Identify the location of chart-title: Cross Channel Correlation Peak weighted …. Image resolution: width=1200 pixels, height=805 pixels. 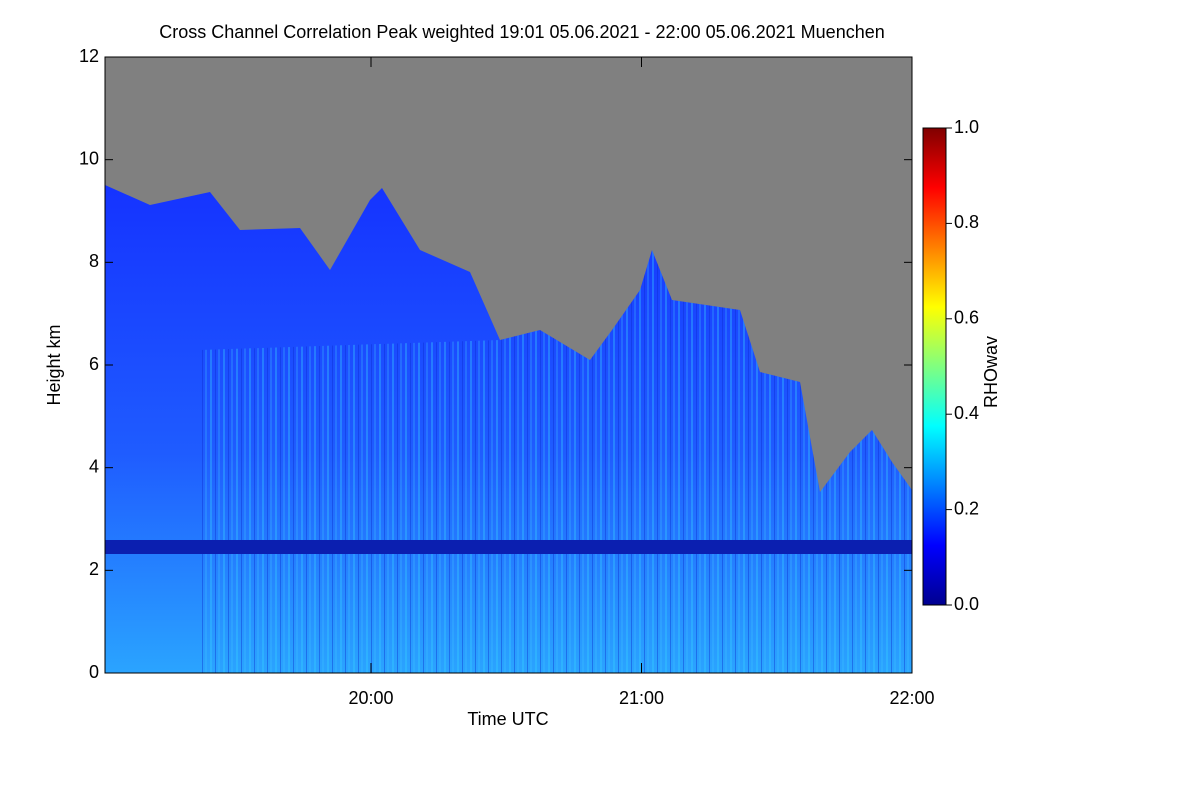
(522, 32).